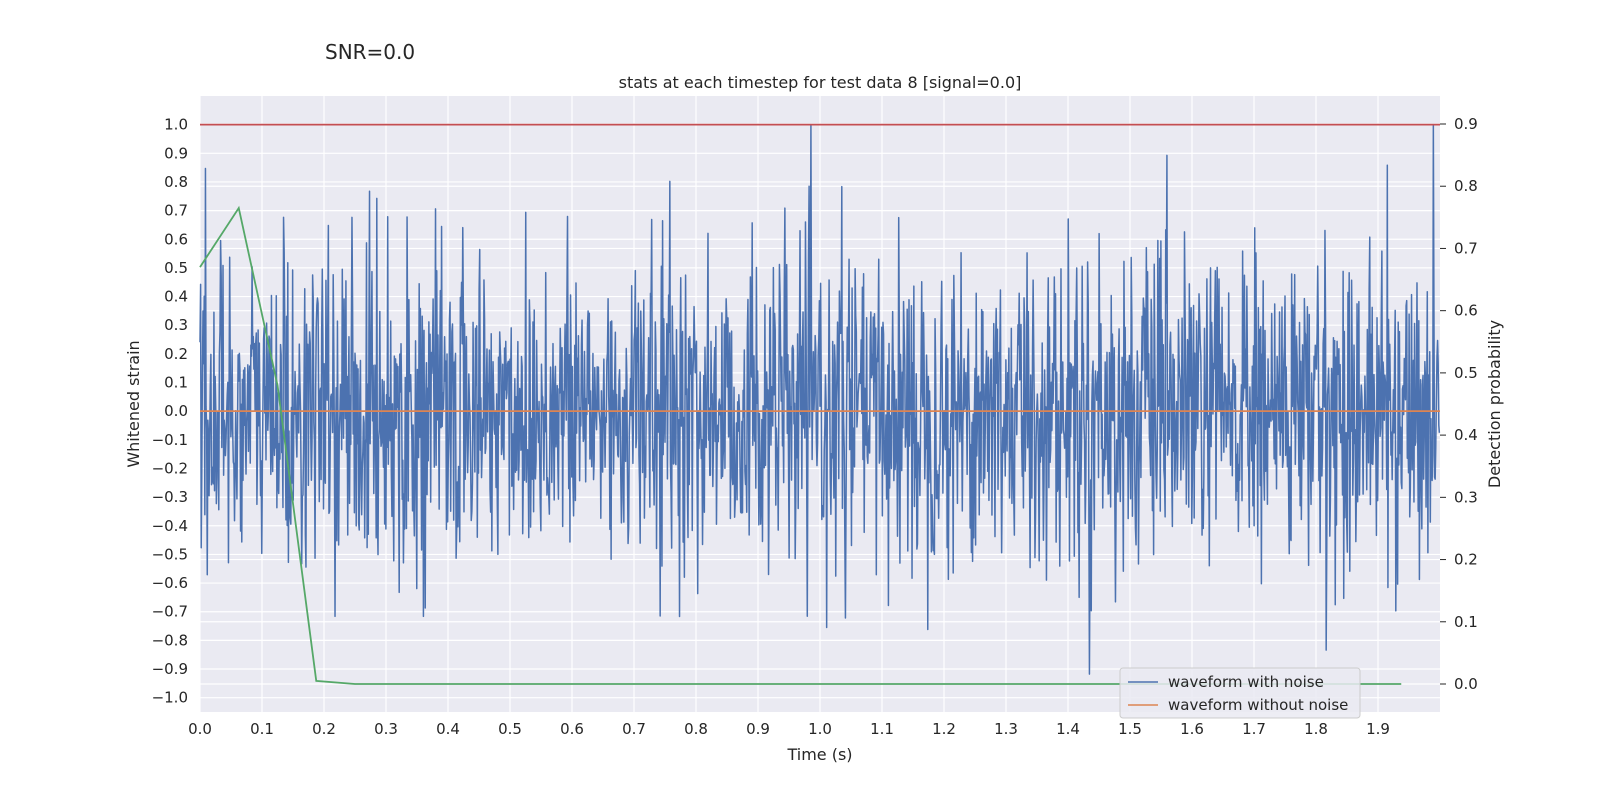 The height and width of the screenshot is (804, 1600). Describe the element at coordinates (696, 729) in the screenshot. I see `x-tick-label: 0.8` at that location.